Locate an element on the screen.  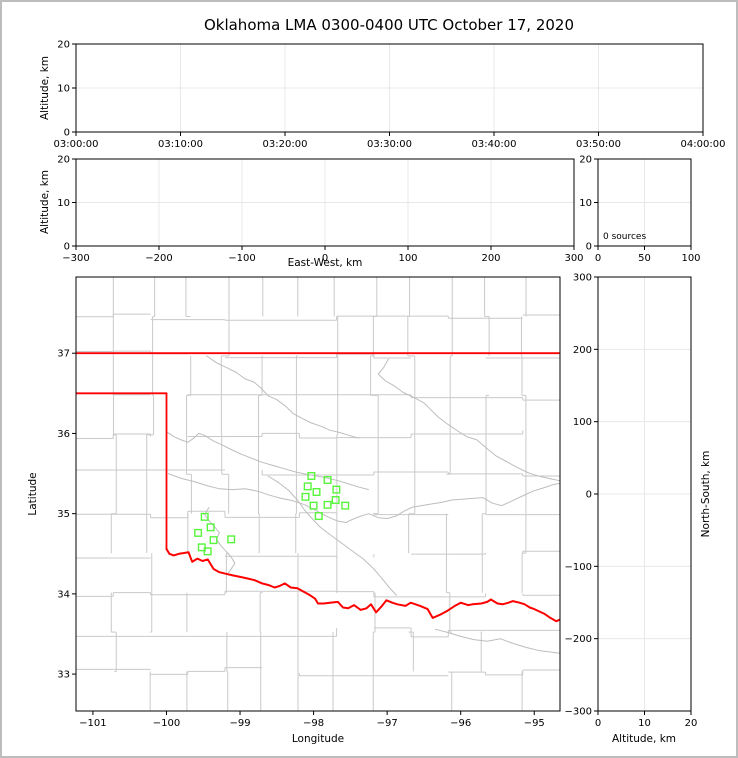
tick-label: 34 is located at coordinates (63, 594).